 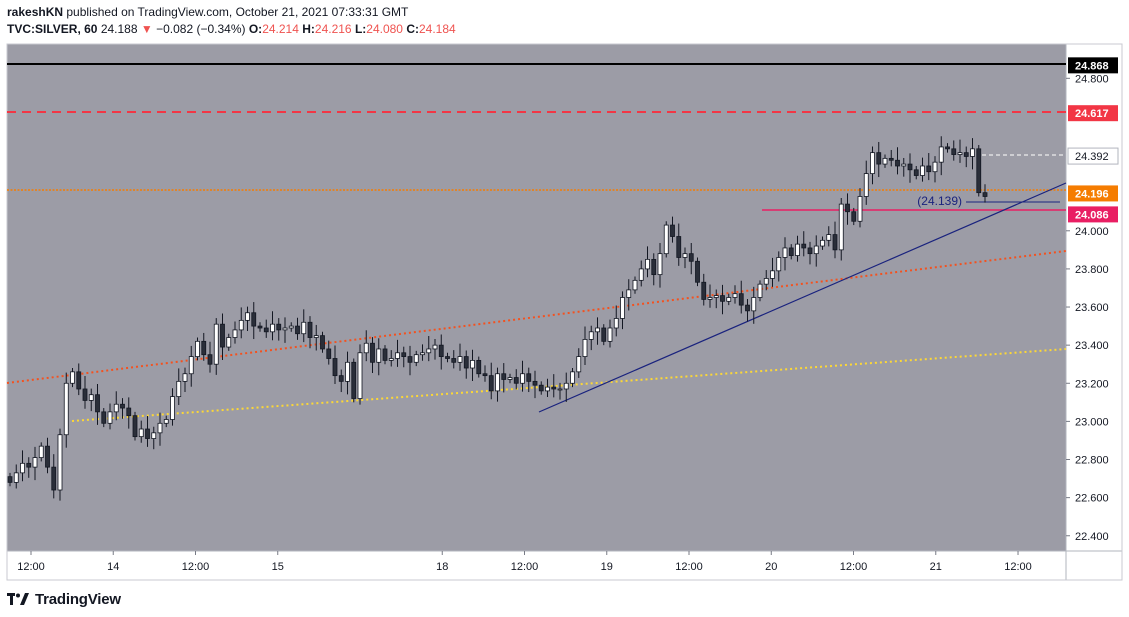 What do you see at coordinates (119, 29) in the screenshot?
I see `last-price: 24.188` at bounding box center [119, 29].